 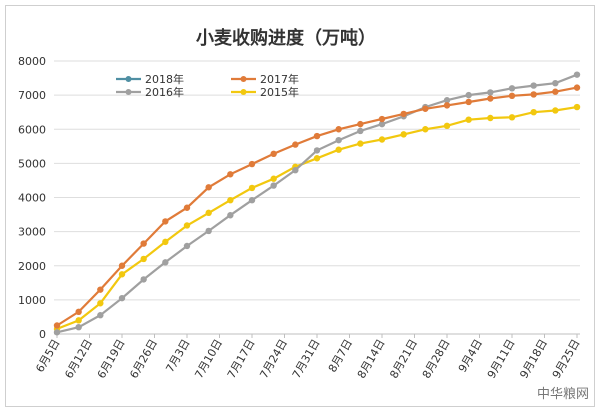 I want to click on y-tick-7000: 7000, so click(x=32, y=95).